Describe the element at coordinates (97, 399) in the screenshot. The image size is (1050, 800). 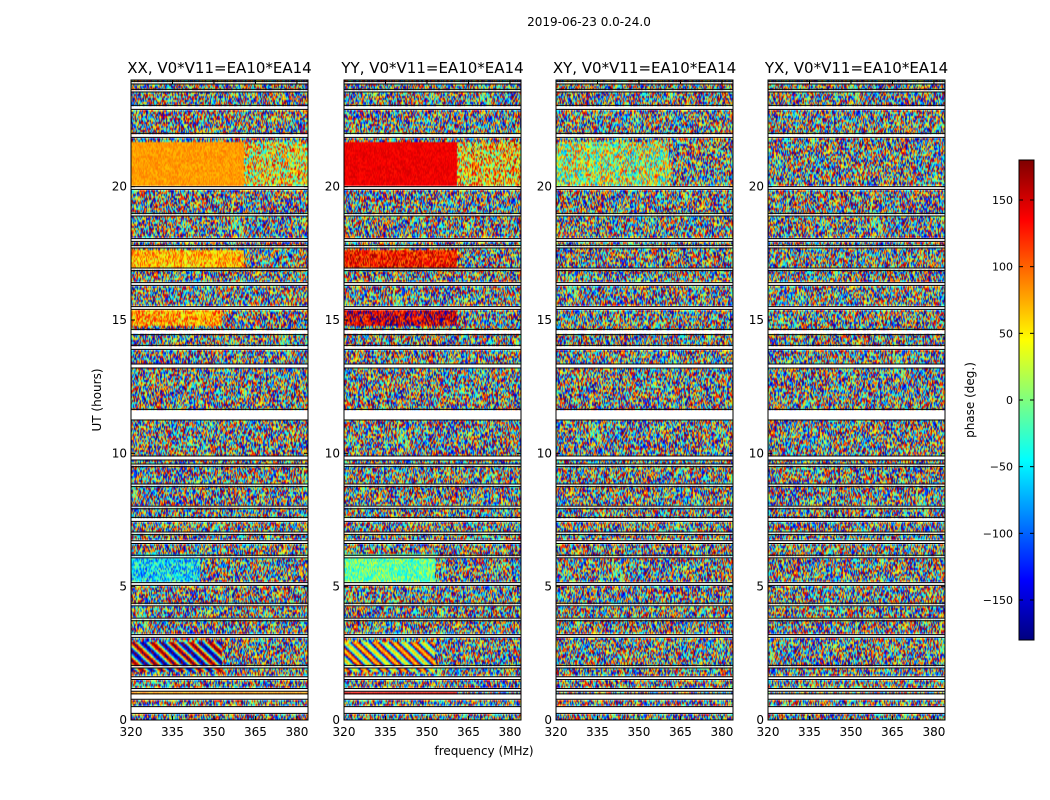
I see `y-axis-label: UT (hours)` at that location.